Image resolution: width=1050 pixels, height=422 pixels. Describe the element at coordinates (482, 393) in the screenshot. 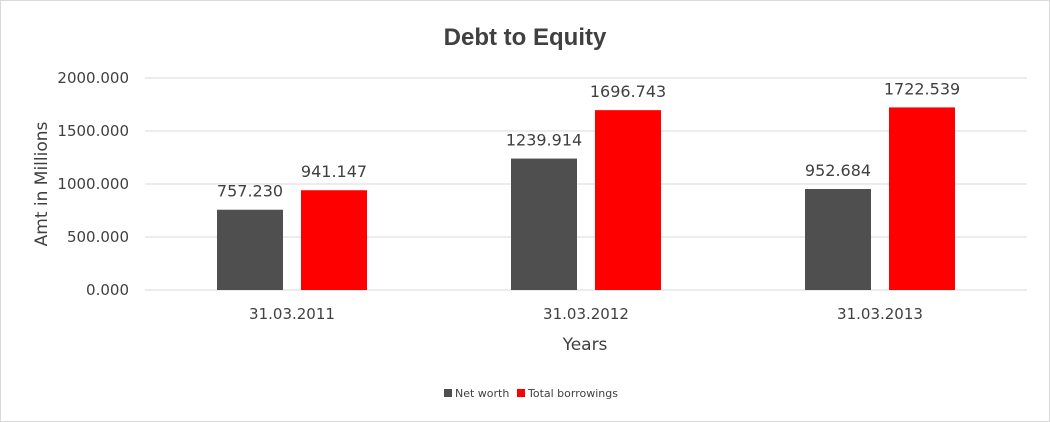

I see `legend-label: Net worth` at that location.